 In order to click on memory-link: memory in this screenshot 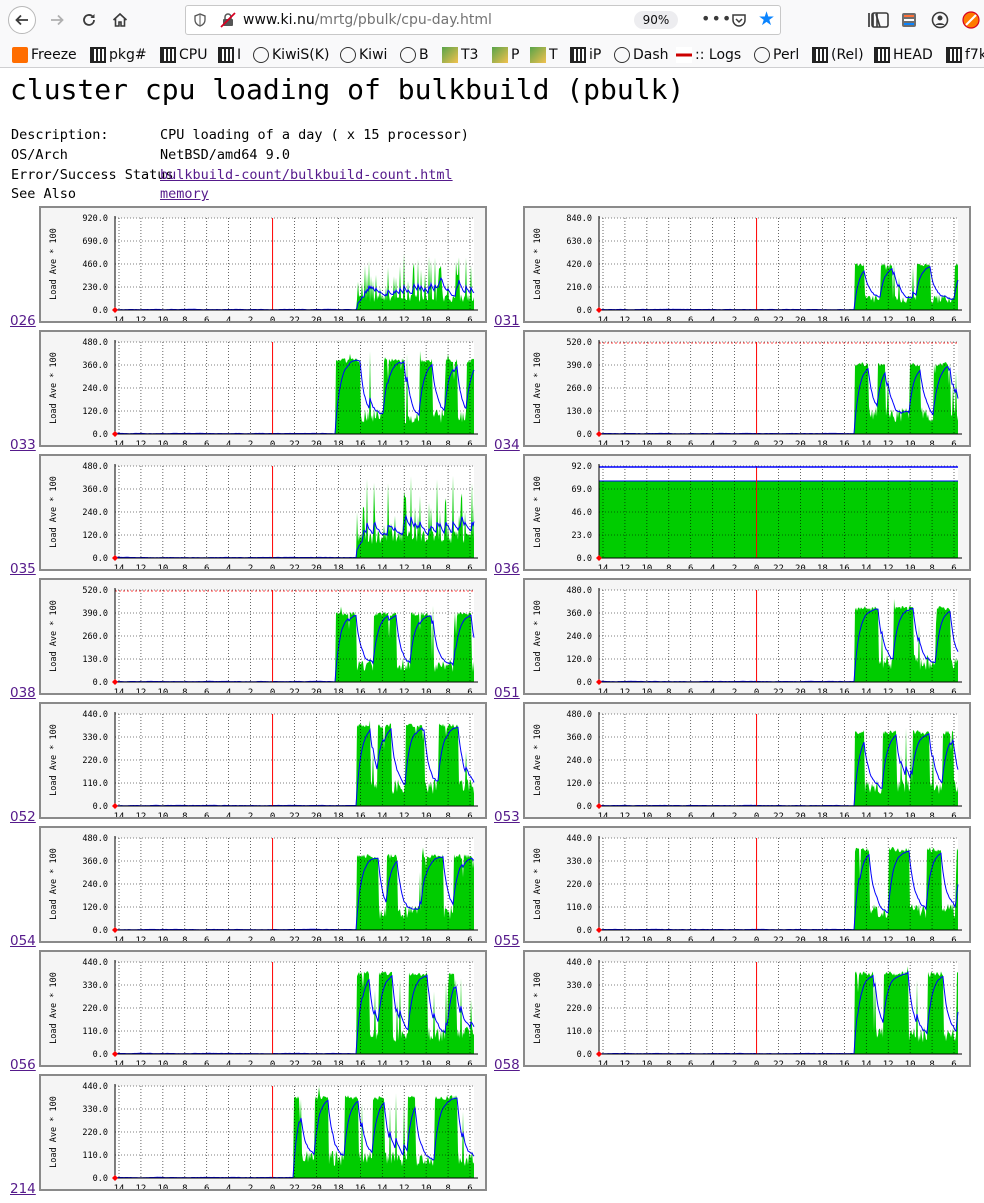, I will do `click(184, 194)`.